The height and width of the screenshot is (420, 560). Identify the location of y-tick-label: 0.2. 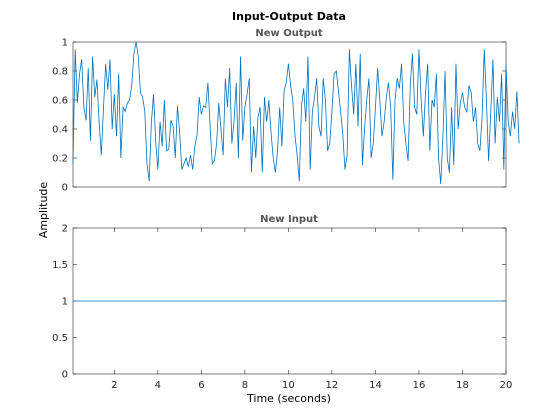
(60, 159).